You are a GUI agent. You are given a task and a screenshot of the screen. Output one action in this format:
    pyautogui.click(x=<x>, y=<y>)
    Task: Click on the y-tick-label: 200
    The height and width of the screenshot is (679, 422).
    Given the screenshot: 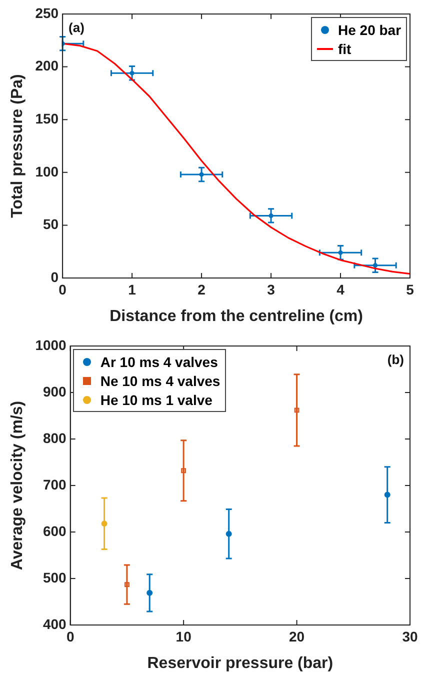 What is the action you would take?
    pyautogui.click(x=47, y=66)
    